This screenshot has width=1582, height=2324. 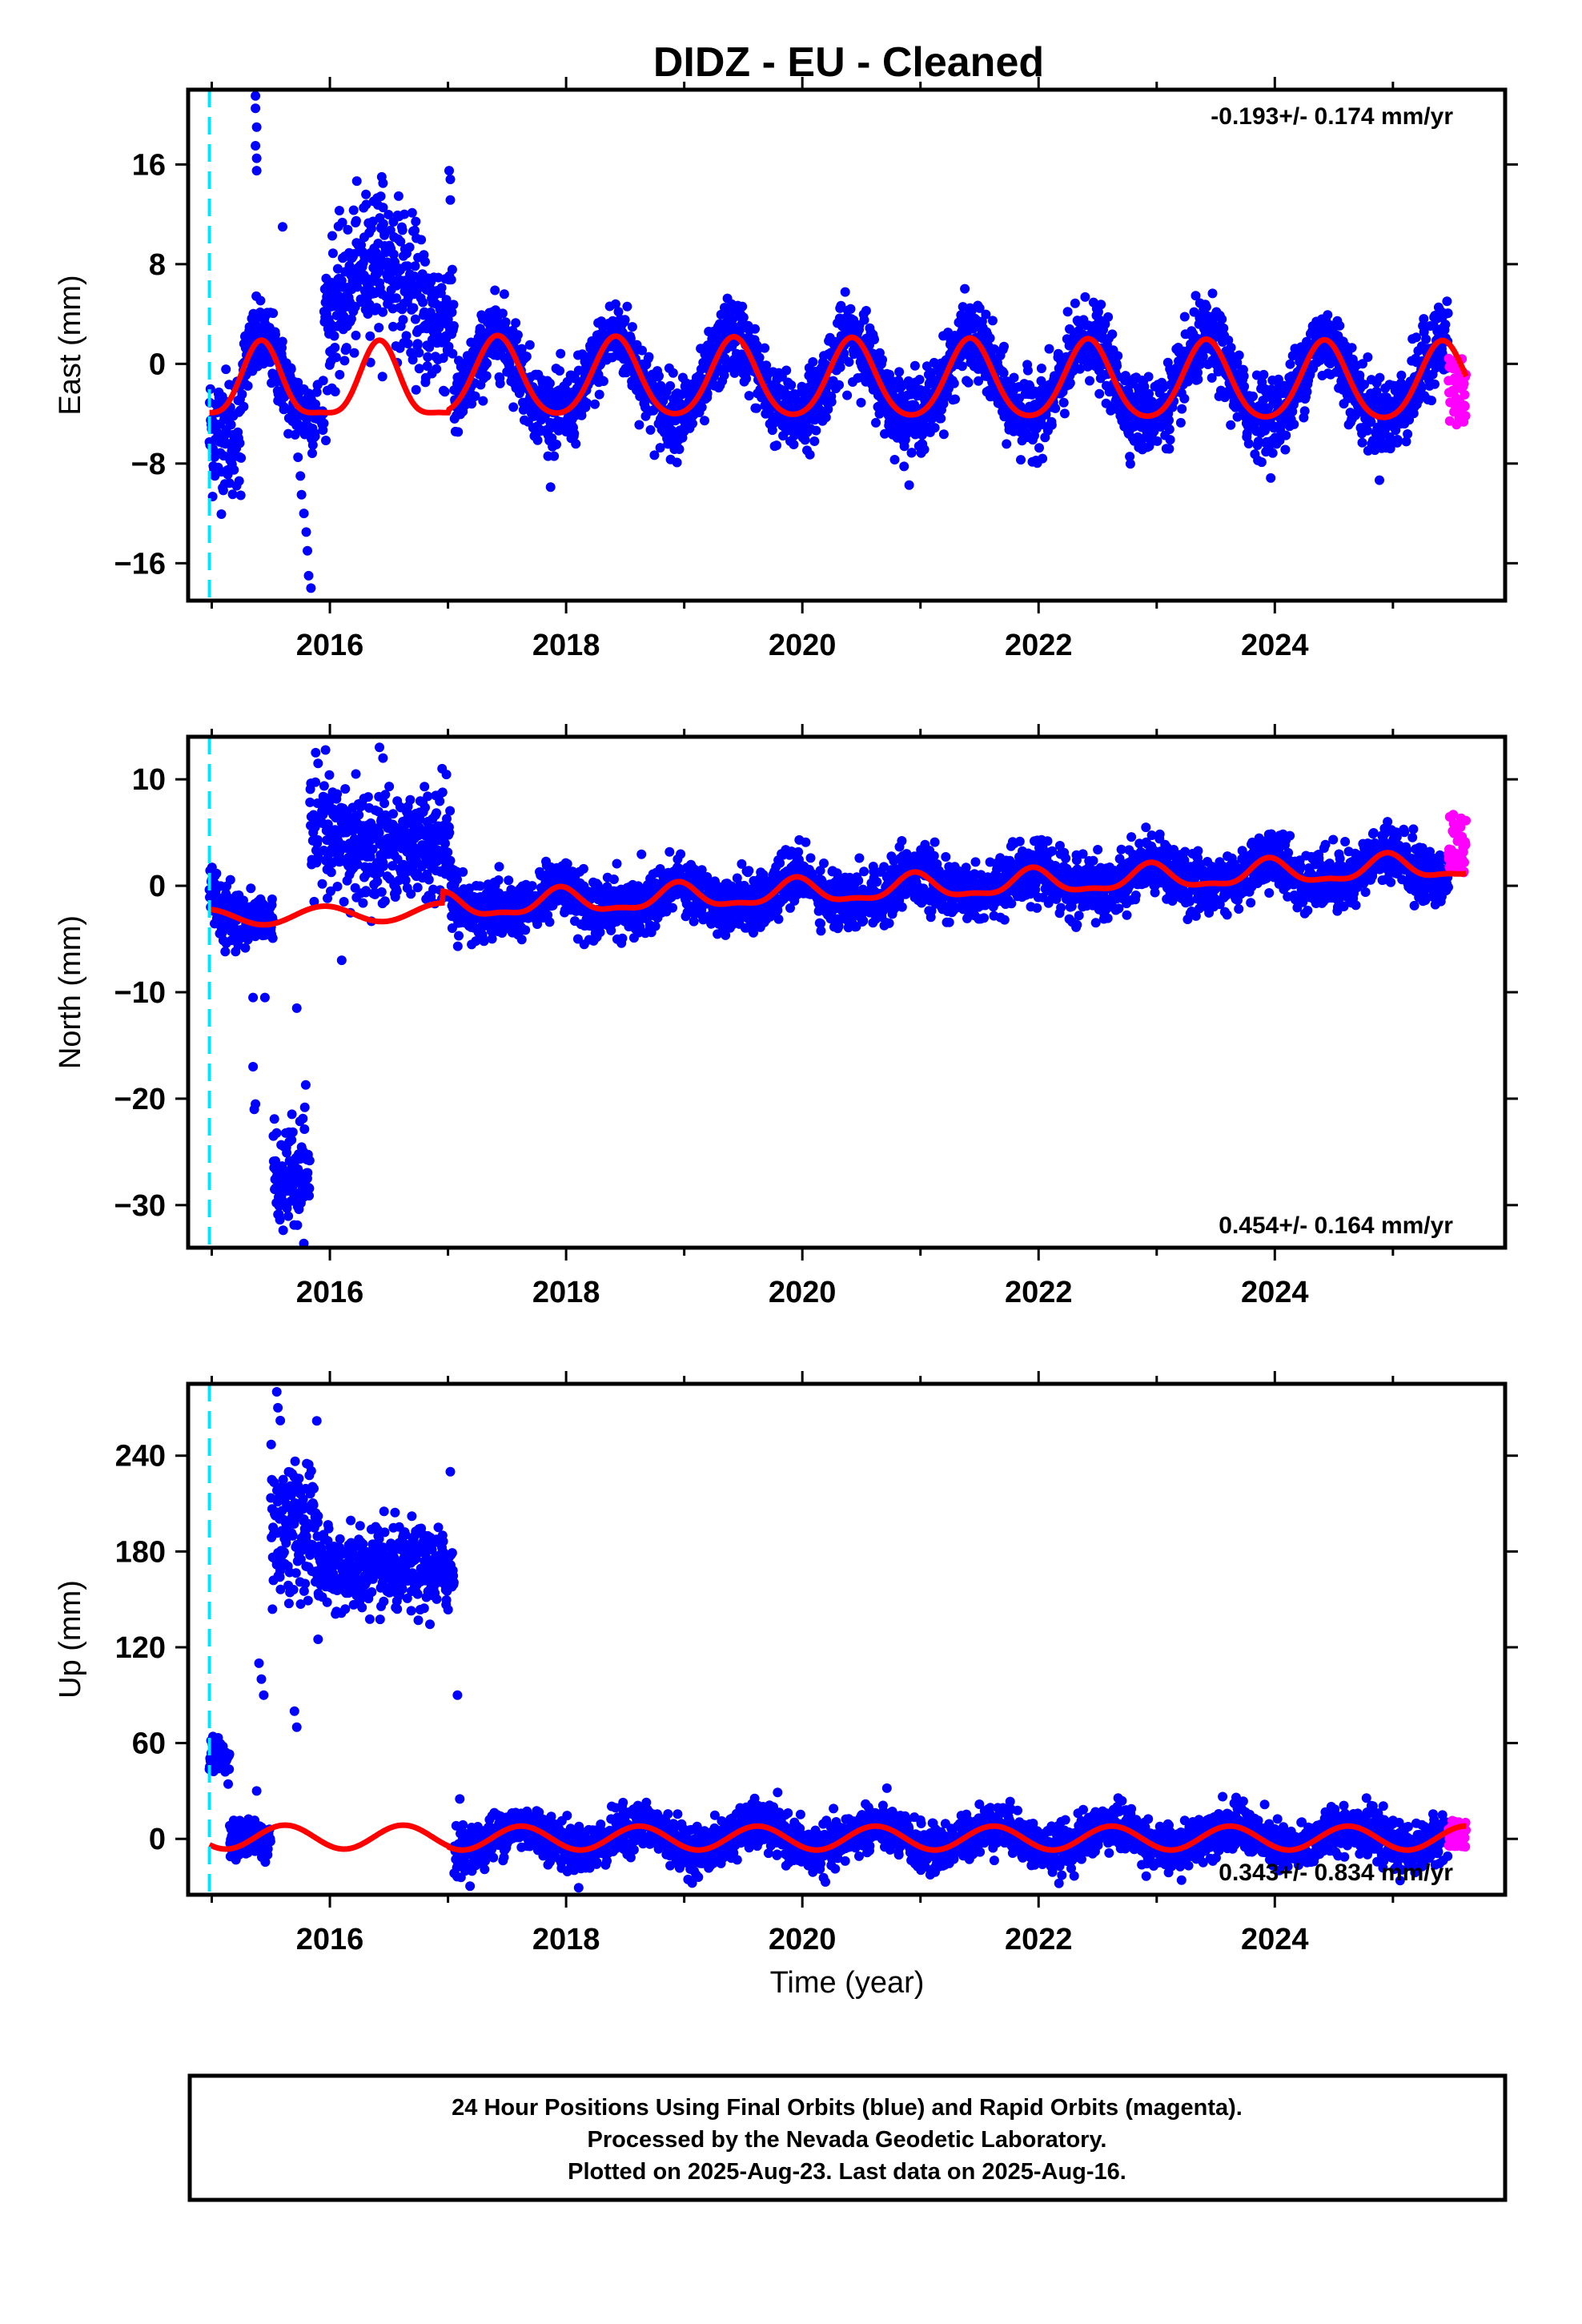 I want to click on east-x-tick-label: 2016, so click(x=330, y=645).